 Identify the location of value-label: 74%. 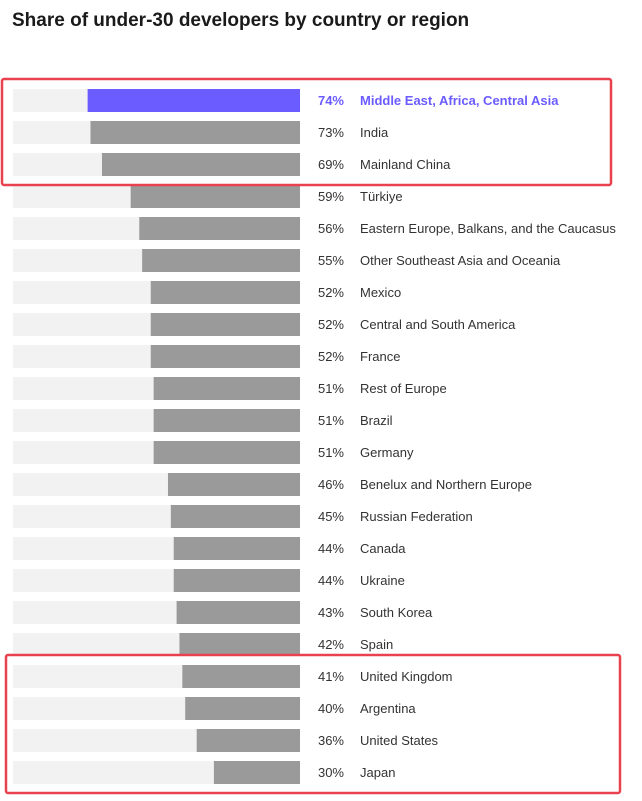
(331, 100).